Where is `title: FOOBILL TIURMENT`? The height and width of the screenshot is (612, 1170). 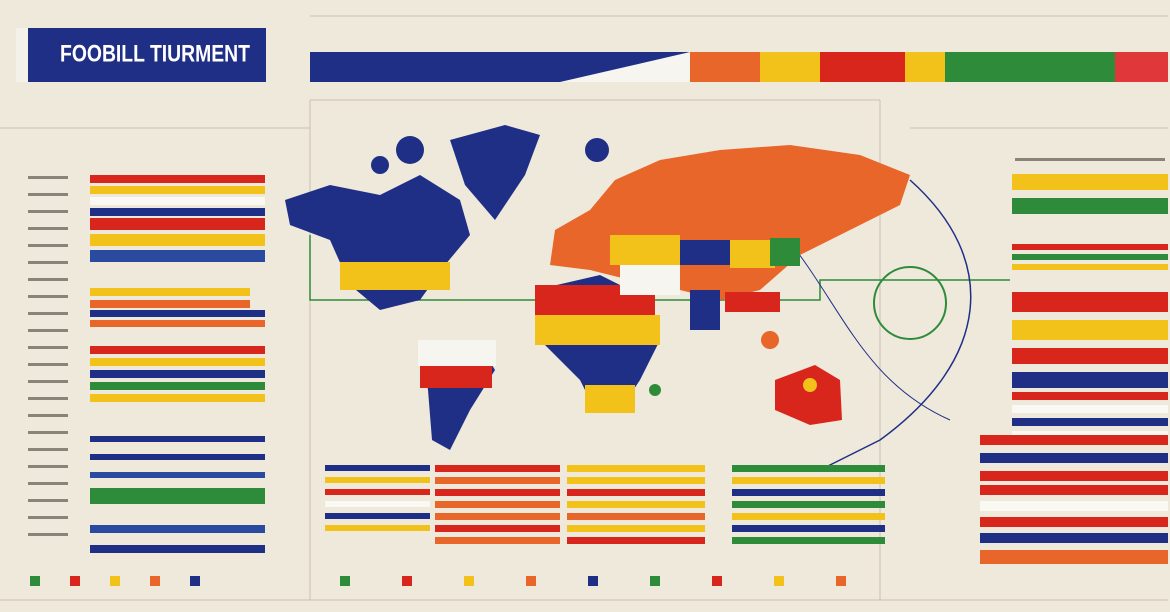 title: FOOBILL TIURMENT is located at coordinates (155, 53).